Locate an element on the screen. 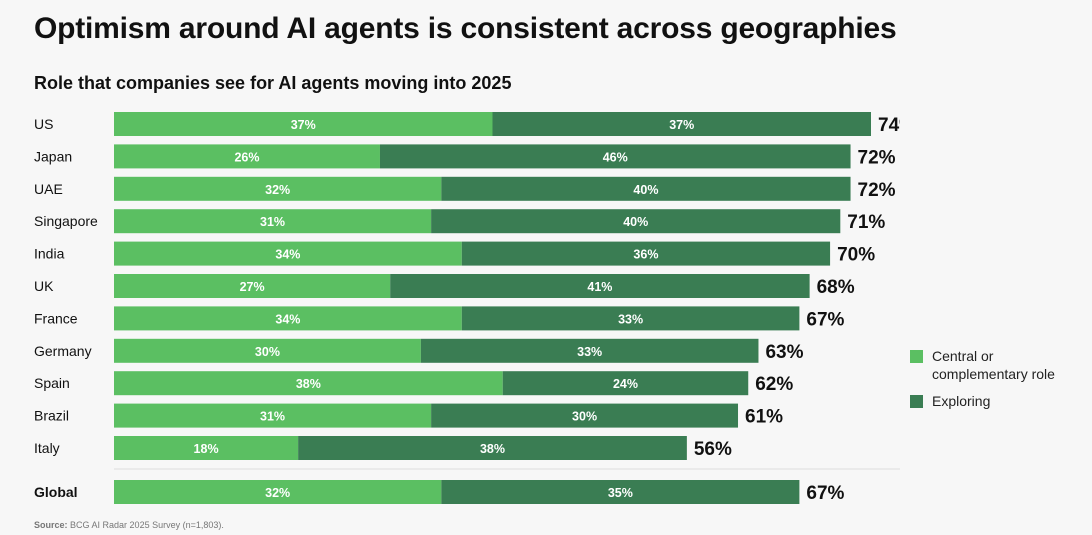  data-label-brazil-exploring: 30% is located at coordinates (584, 417).